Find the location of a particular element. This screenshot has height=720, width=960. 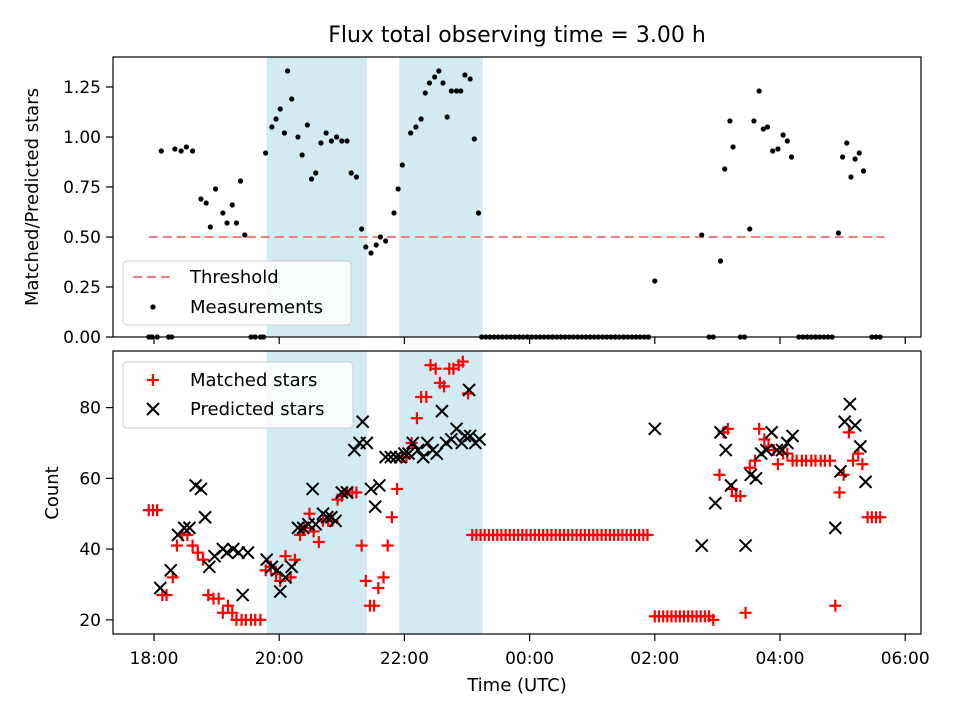

top-shaded-regions is located at coordinates (374, 197).